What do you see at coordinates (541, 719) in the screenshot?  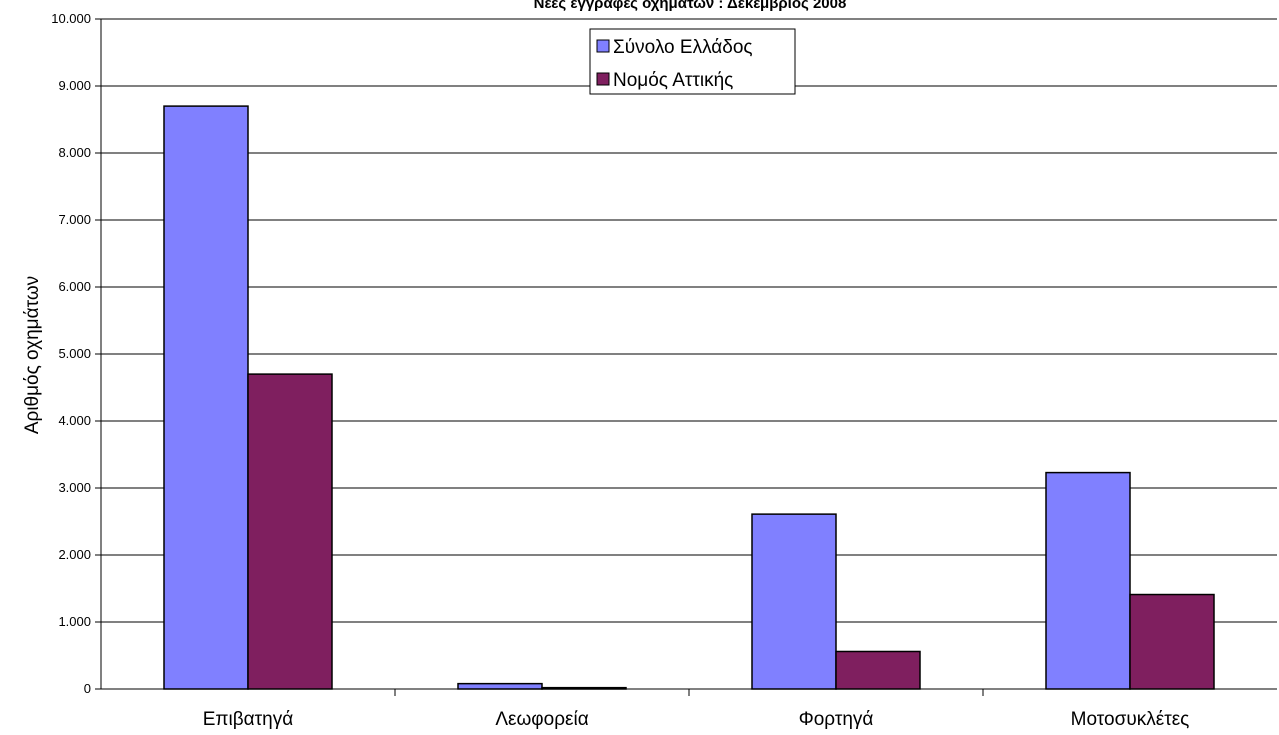 I see `x-tick-label: Λεωφορεία` at bounding box center [541, 719].